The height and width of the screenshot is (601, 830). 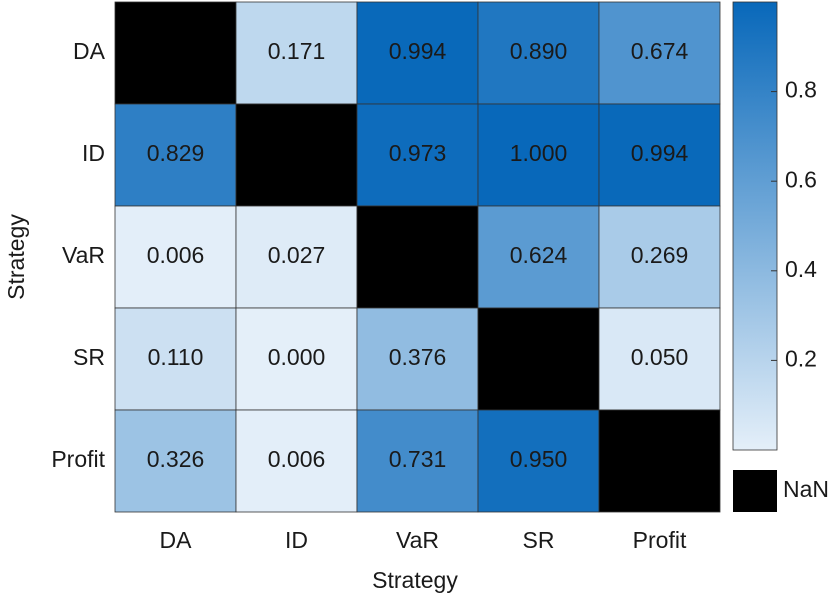 What do you see at coordinates (806, 489) in the screenshot?
I see `nan-label: NaN` at bounding box center [806, 489].